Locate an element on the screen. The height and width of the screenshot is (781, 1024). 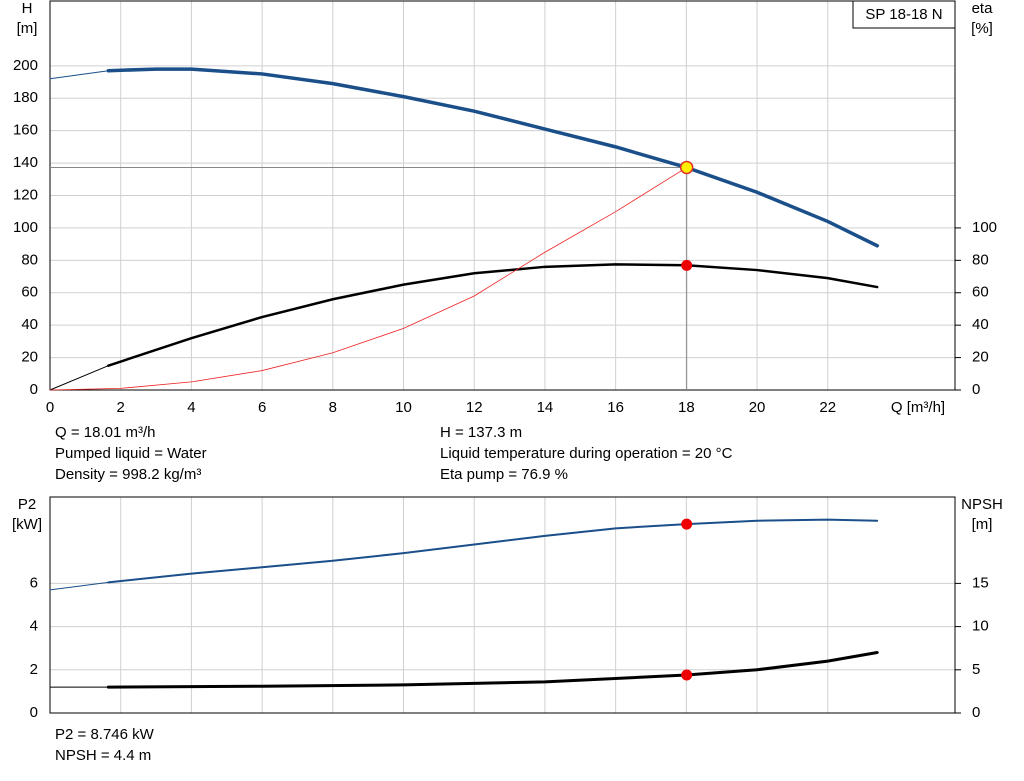
info-text: NPSH = 4.4 m is located at coordinates (103, 755).